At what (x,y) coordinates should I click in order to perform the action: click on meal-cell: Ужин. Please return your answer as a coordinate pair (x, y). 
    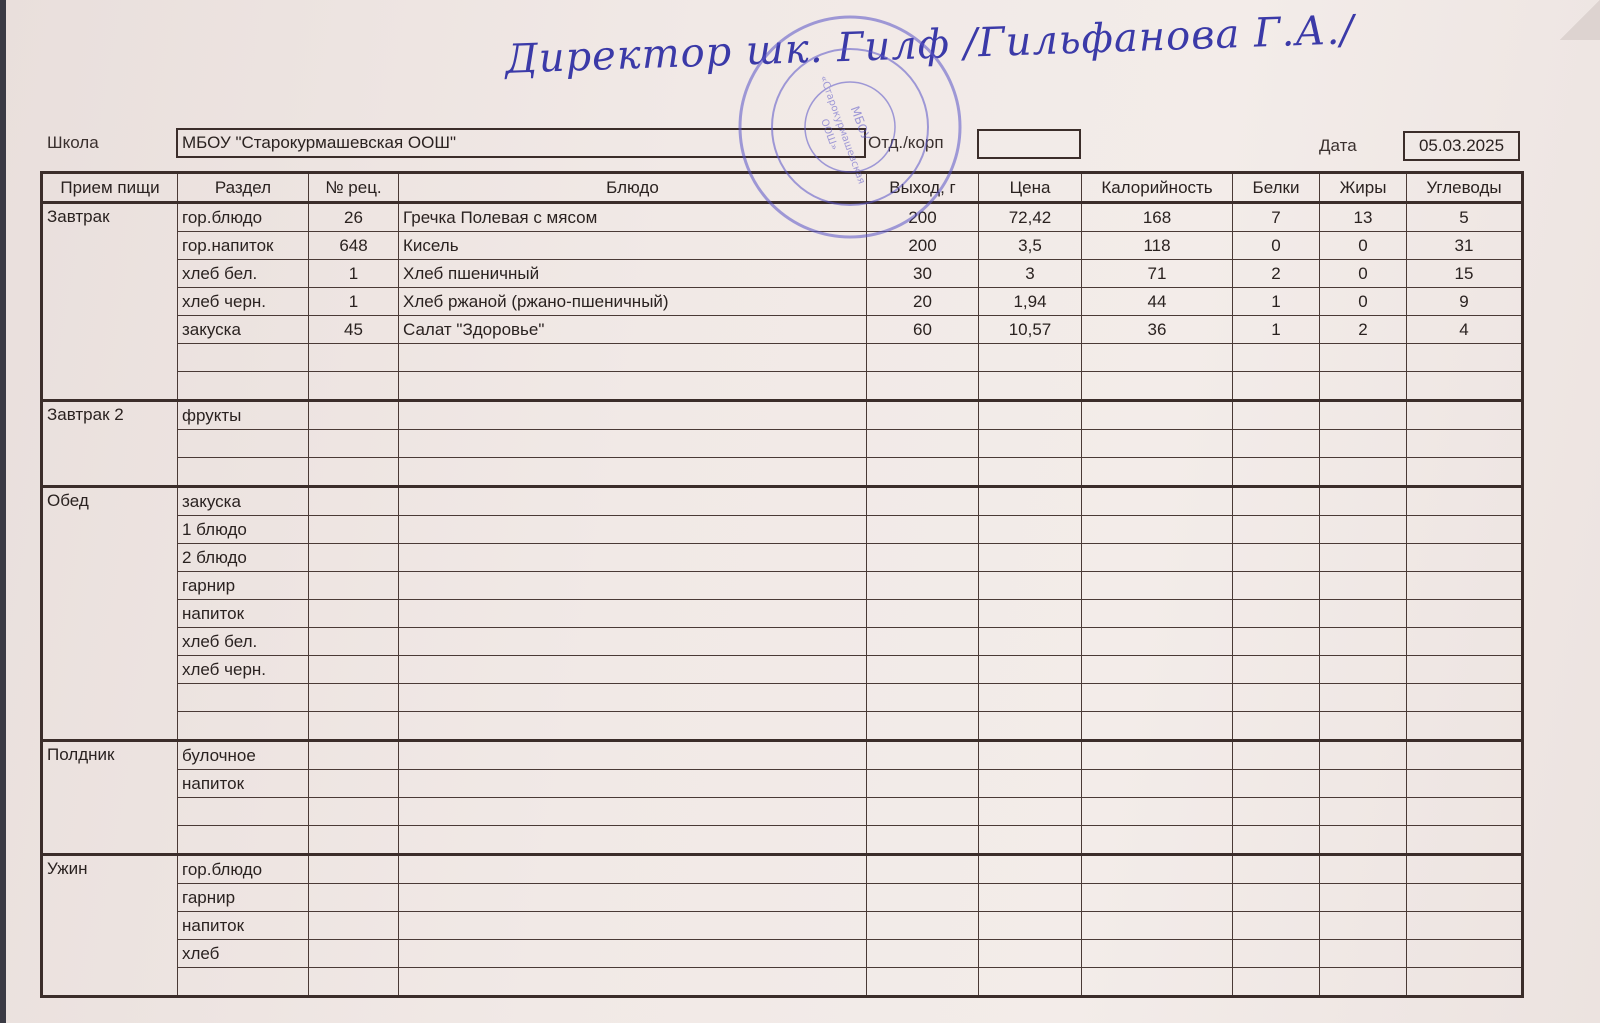
    Looking at the image, I should click on (109, 925).